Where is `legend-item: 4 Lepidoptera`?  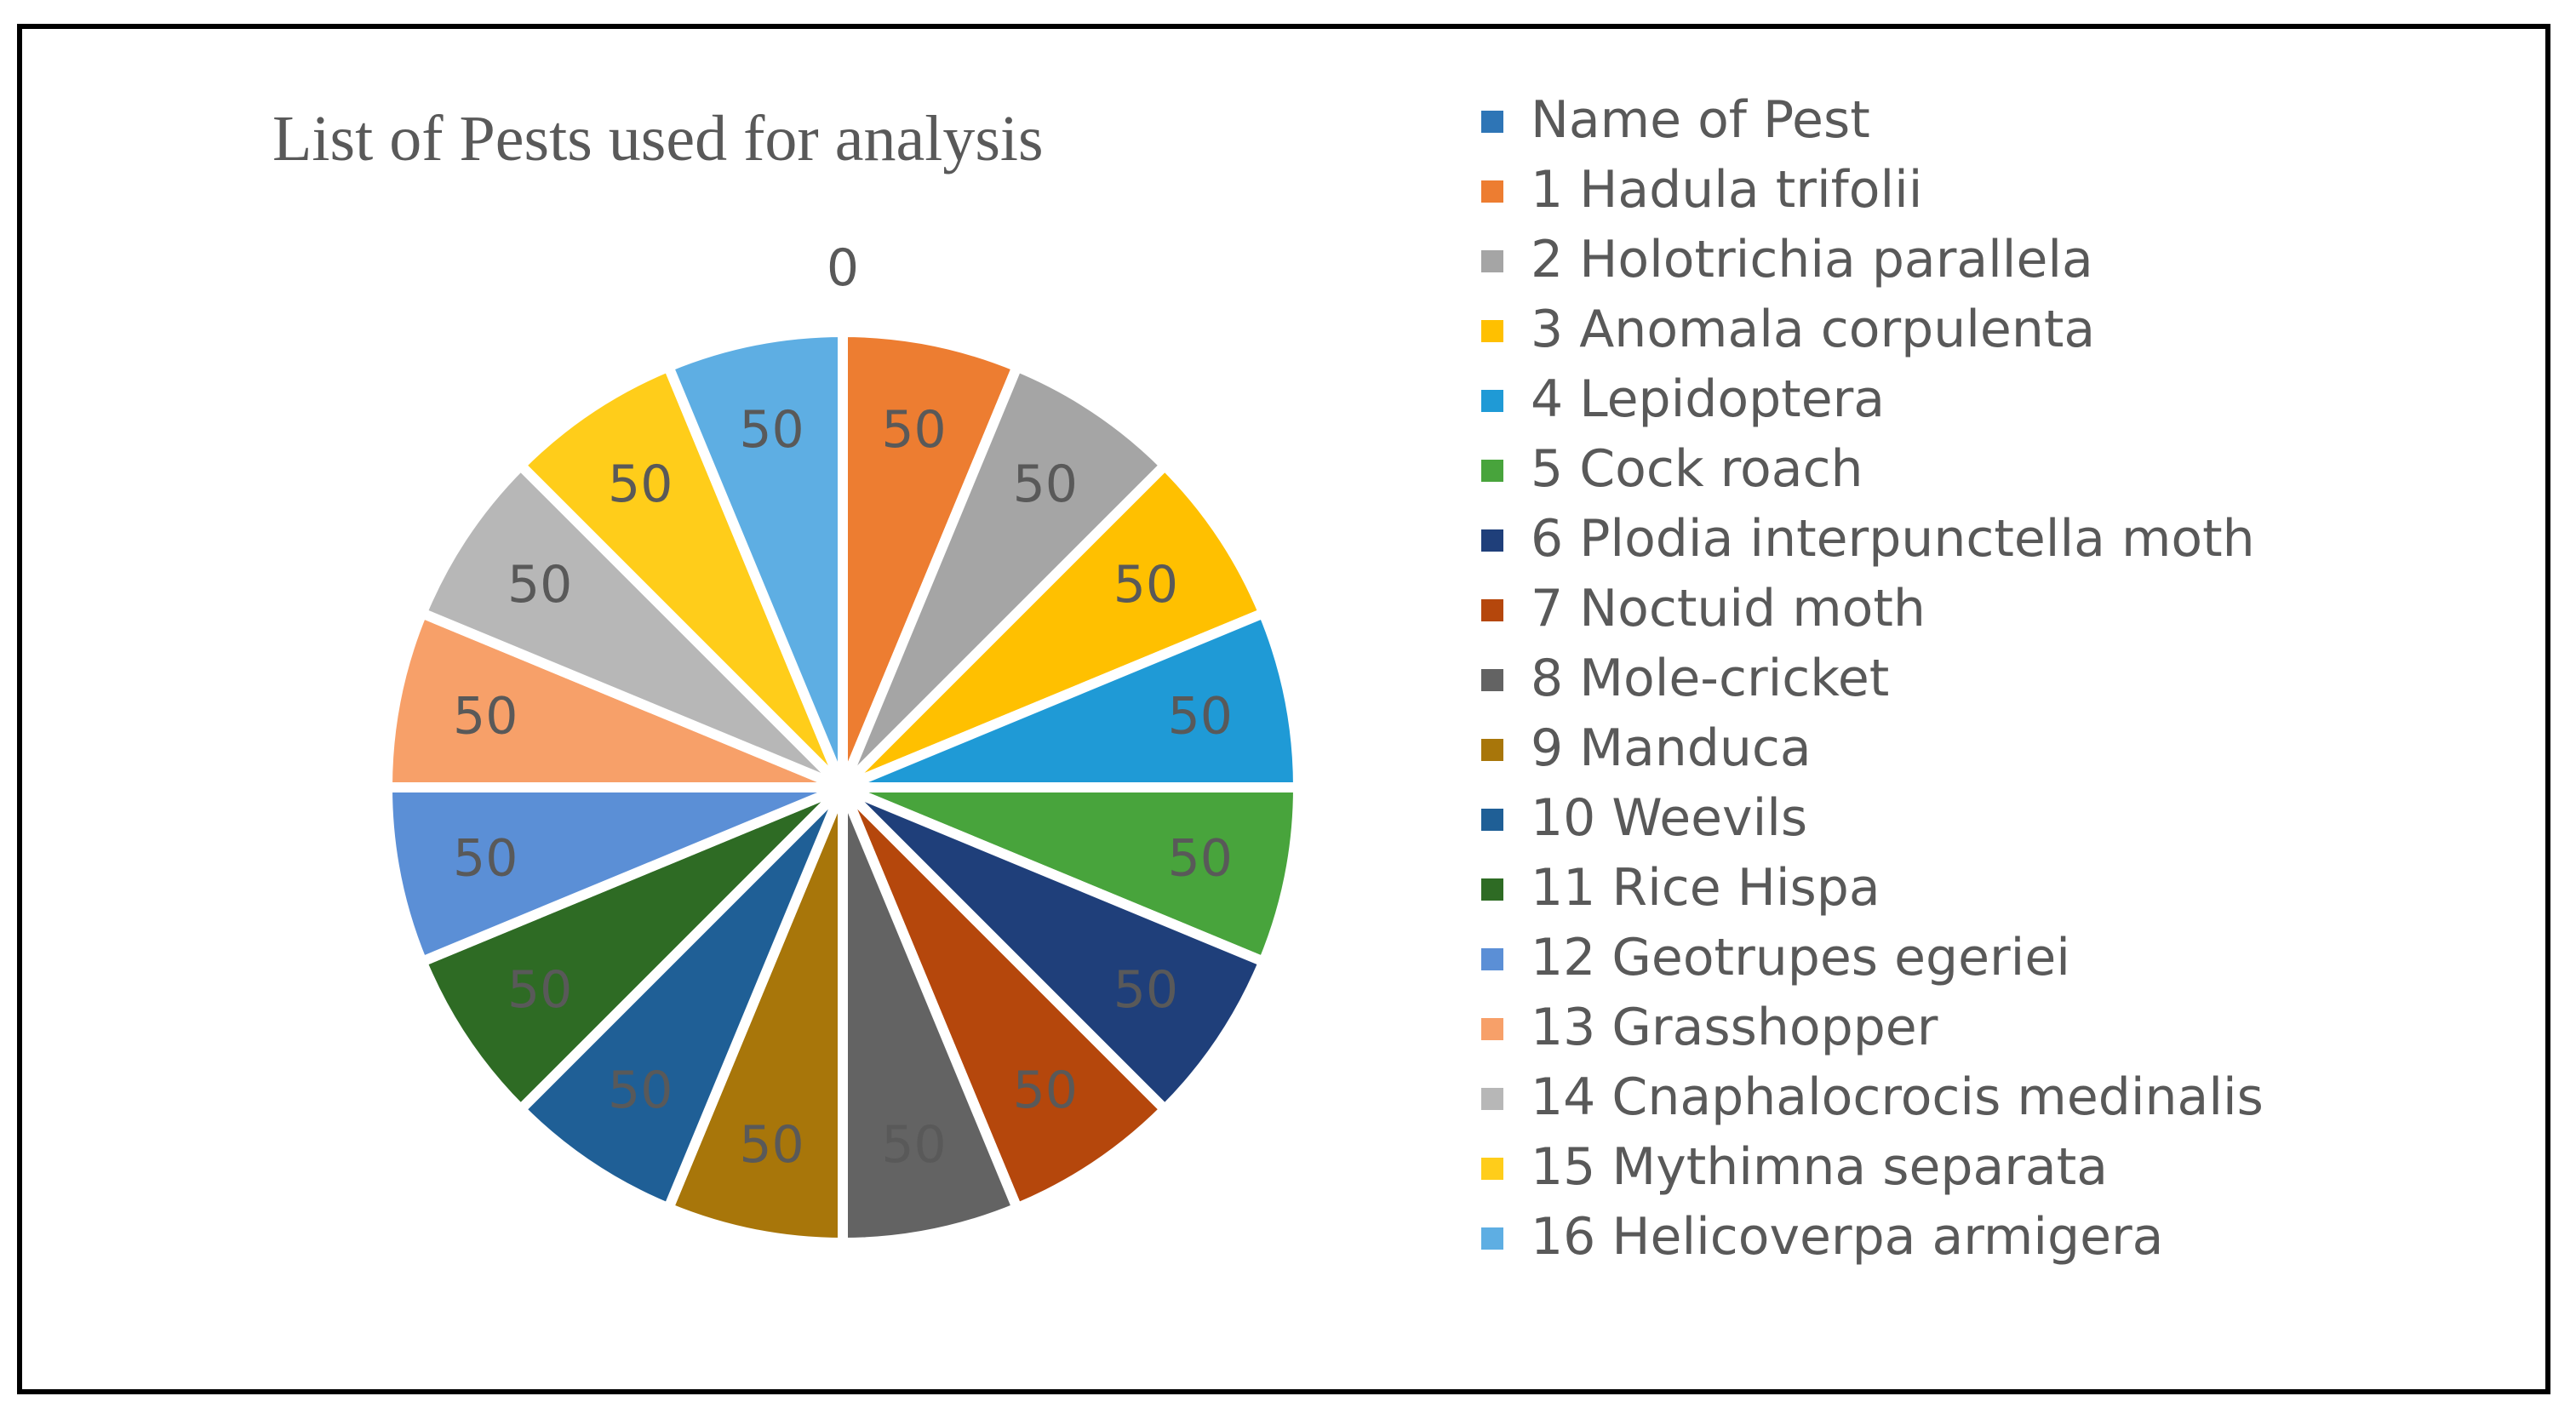 legend-item: 4 Lepidoptera is located at coordinates (1950, 399).